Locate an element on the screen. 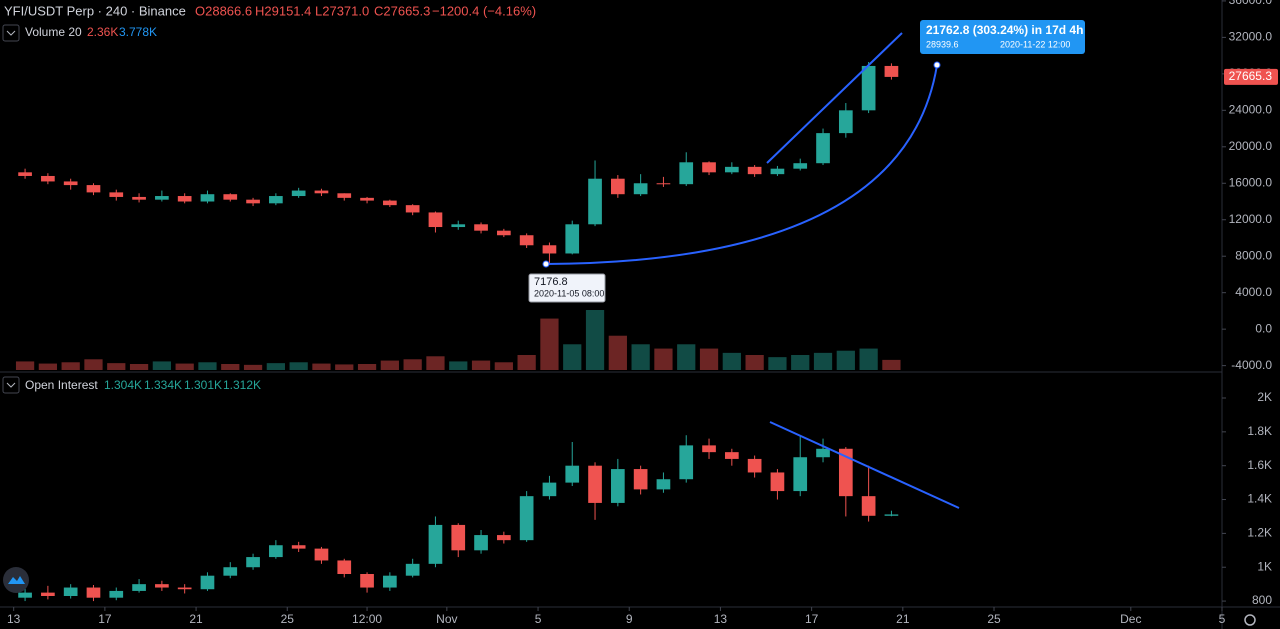 This screenshot has width=1280, height=629. x-tick-label: 21 is located at coordinates (903, 619).